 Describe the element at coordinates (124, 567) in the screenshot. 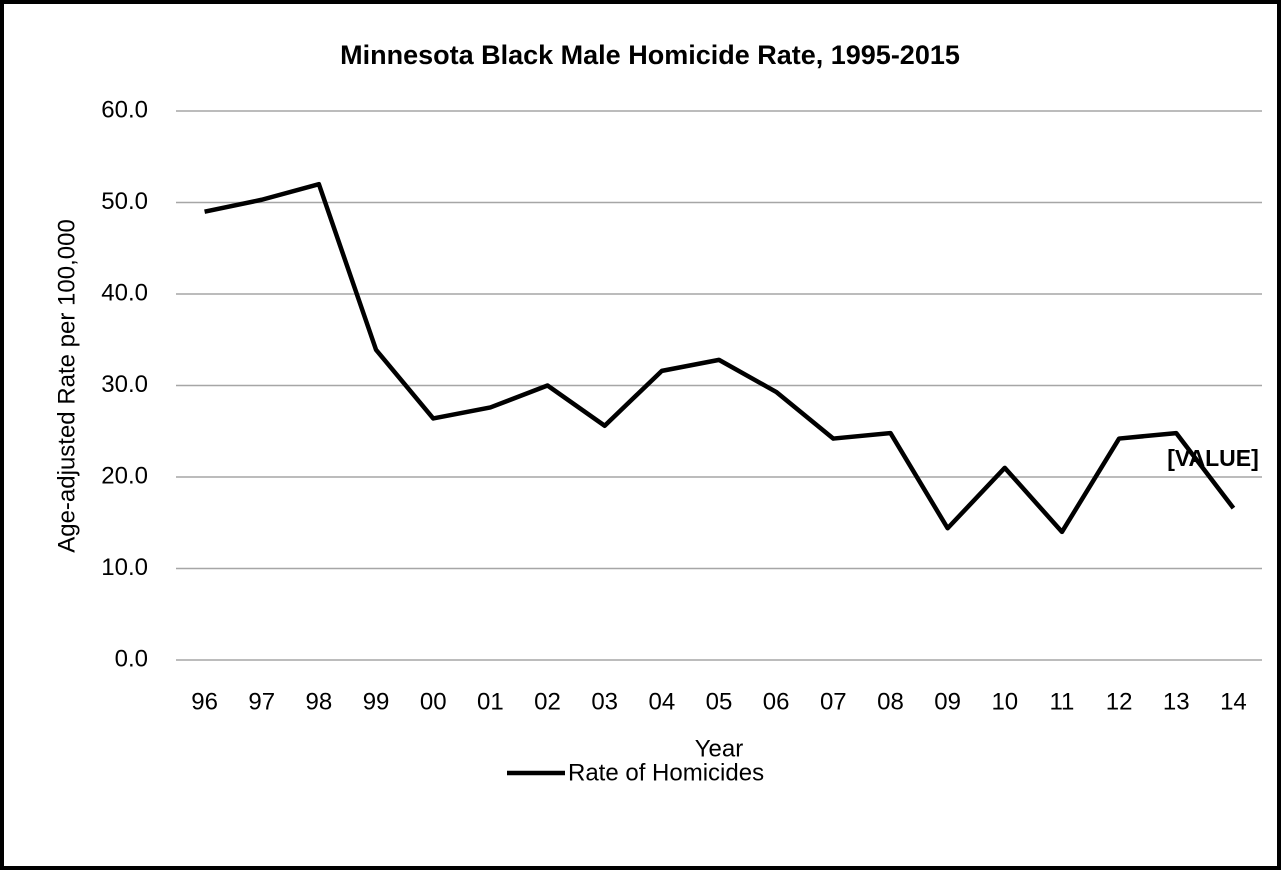

I see `y-tick-label: 10.0` at that location.